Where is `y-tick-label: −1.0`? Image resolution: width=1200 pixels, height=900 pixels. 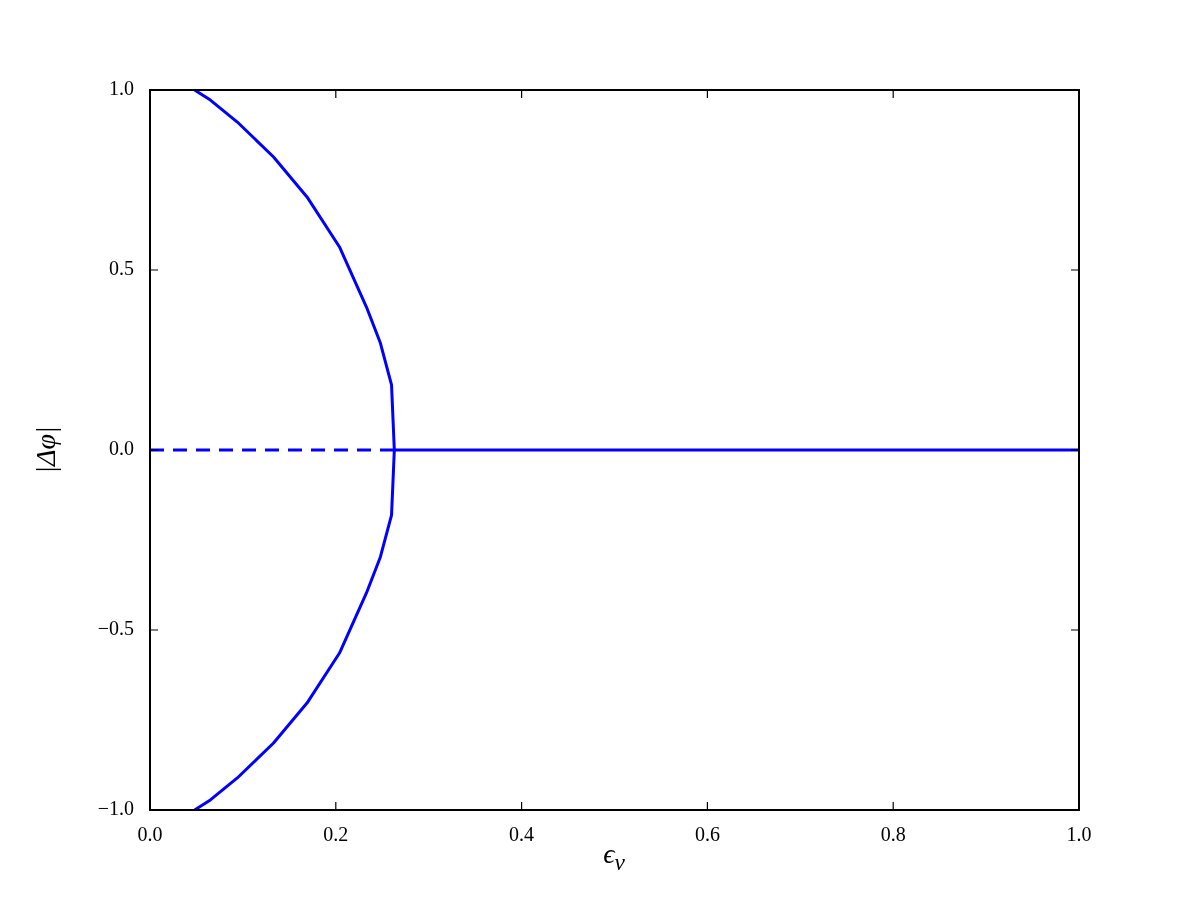
y-tick-label: −1.0 is located at coordinates (115, 808).